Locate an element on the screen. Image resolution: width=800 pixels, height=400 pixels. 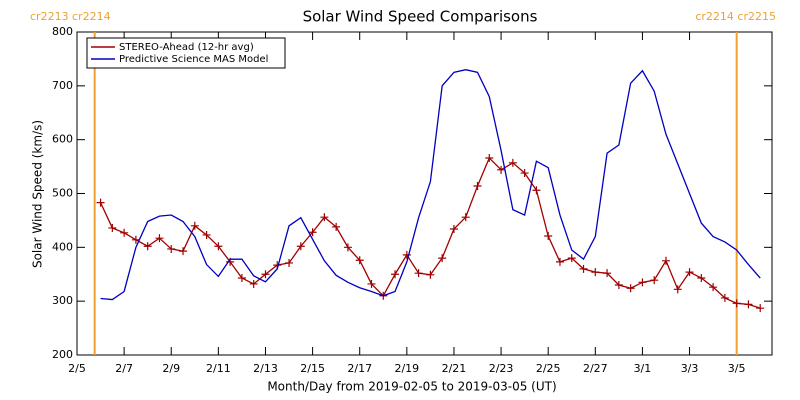
x-tick-label: 3/1 is located at coordinates (643, 368).